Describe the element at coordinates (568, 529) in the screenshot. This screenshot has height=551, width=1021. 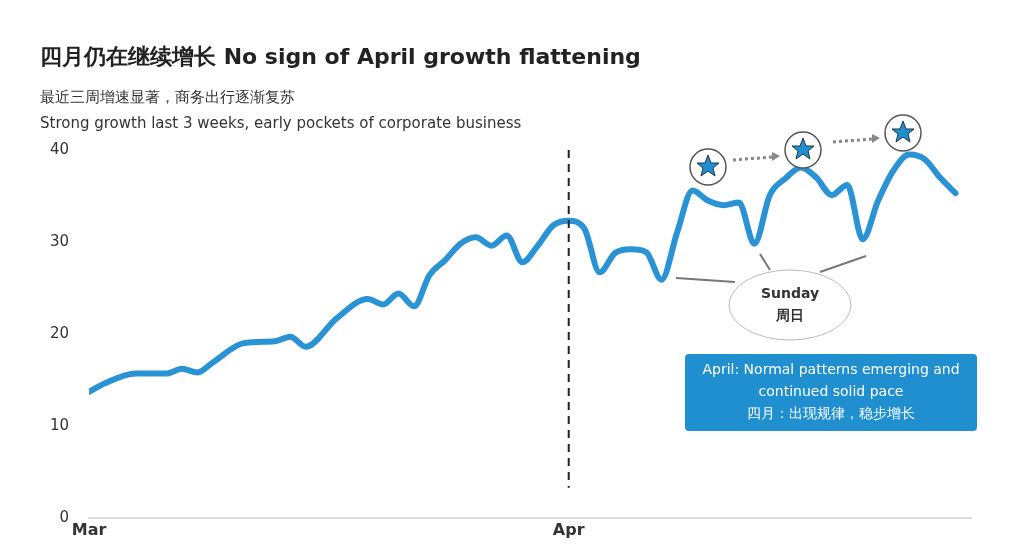
I see `x-tick-label: Apr` at that location.